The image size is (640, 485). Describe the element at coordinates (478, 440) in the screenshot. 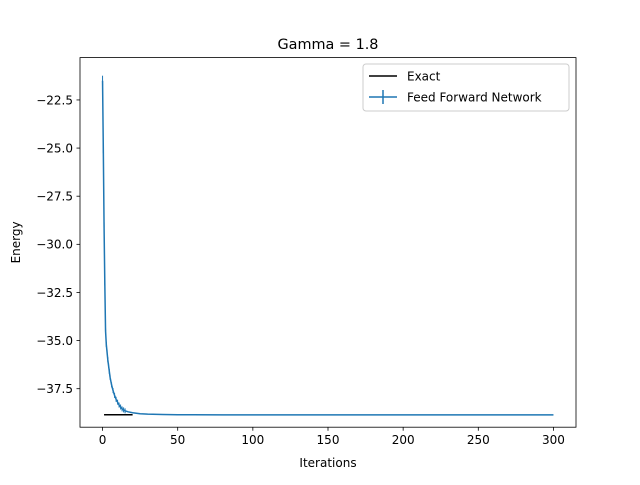

I see `x-tick-label: 250` at that location.